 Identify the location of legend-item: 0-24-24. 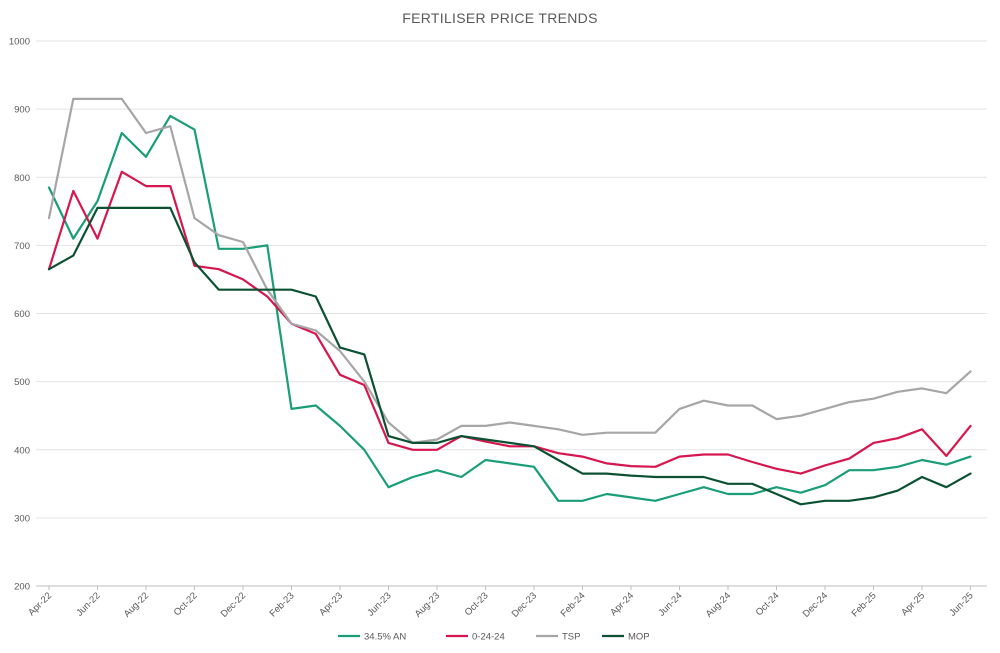
(475, 637).